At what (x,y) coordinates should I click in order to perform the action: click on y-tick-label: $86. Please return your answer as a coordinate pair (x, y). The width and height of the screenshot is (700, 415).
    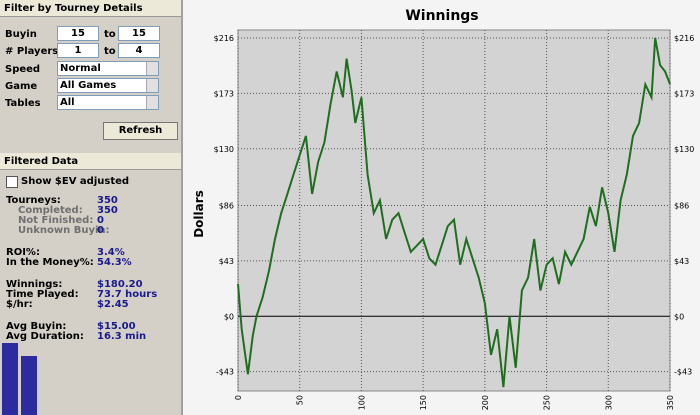
    Looking at the image, I should click on (226, 205).